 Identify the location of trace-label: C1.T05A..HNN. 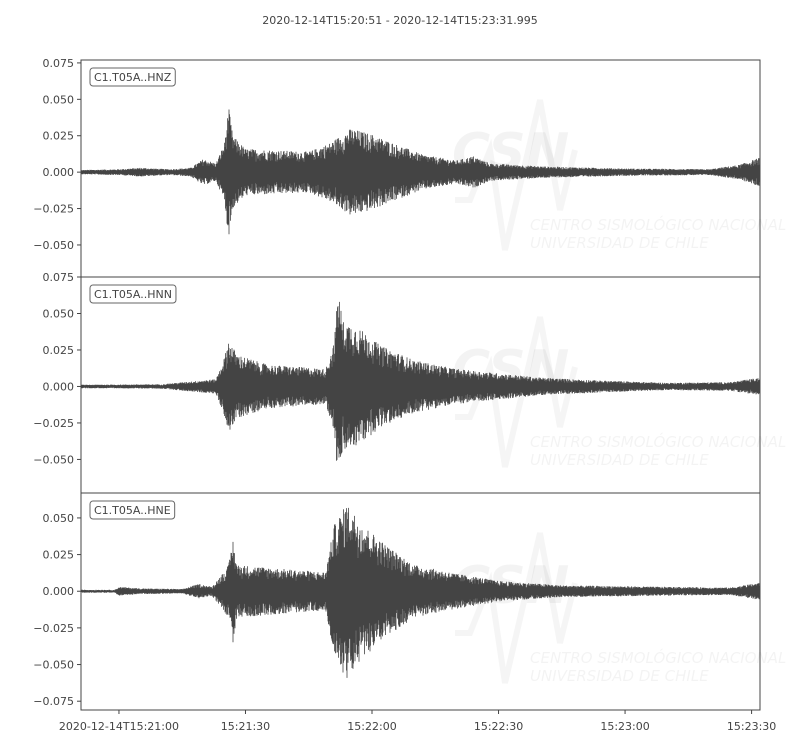
(133, 294).